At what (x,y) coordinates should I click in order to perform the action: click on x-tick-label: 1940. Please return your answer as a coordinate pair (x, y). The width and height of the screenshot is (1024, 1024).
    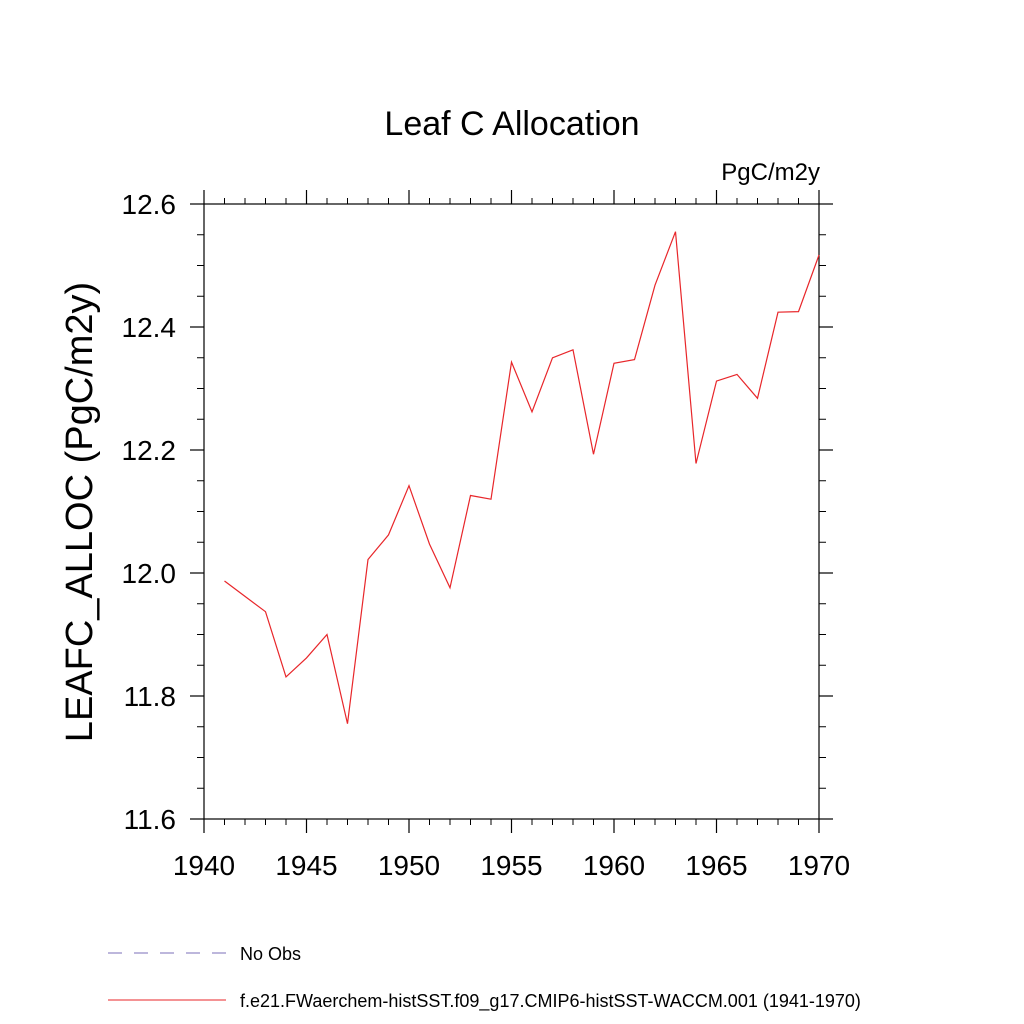
    Looking at the image, I should click on (204, 865).